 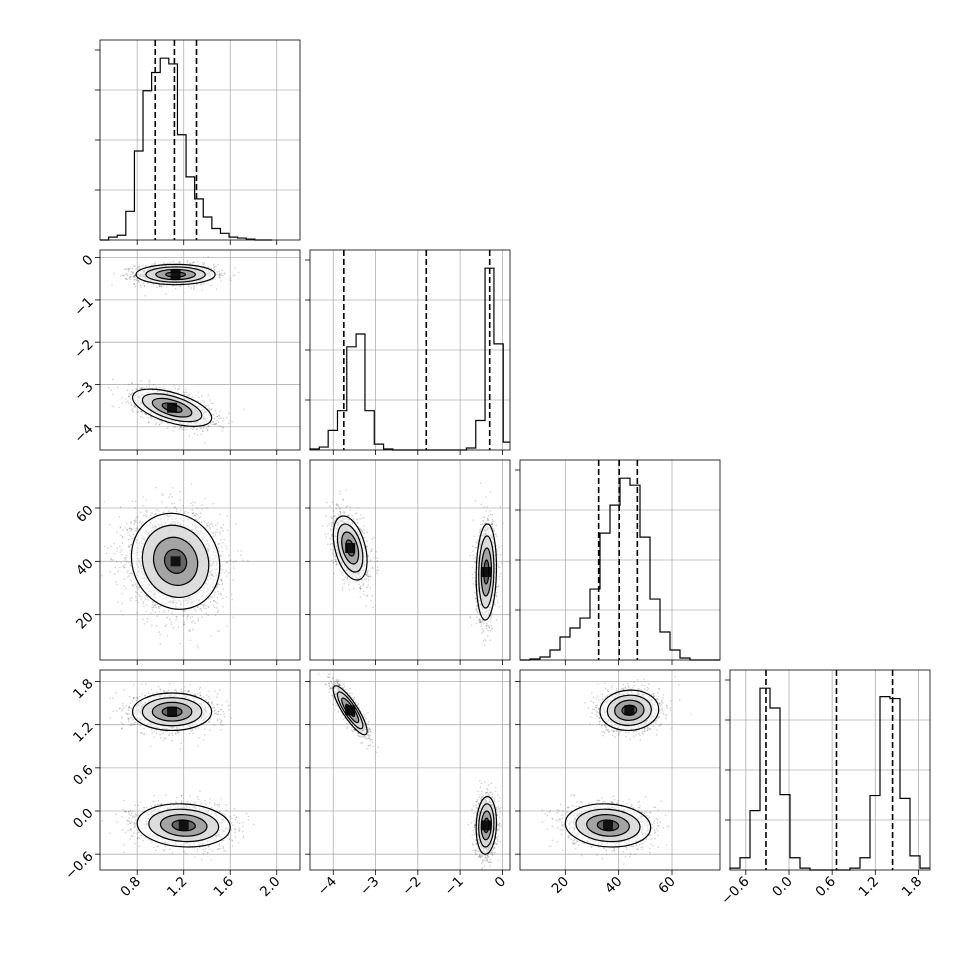 What do you see at coordinates (175, 274) in the screenshot?
I see `density-peak` at bounding box center [175, 274].